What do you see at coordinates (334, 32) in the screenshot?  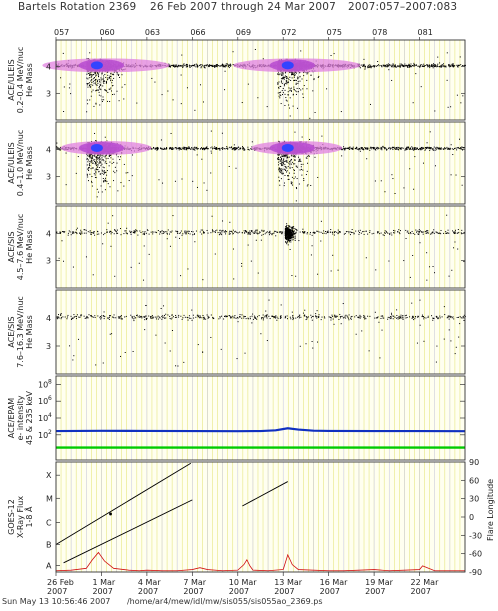 I see `doy-tick-label: 075` at bounding box center [334, 32].